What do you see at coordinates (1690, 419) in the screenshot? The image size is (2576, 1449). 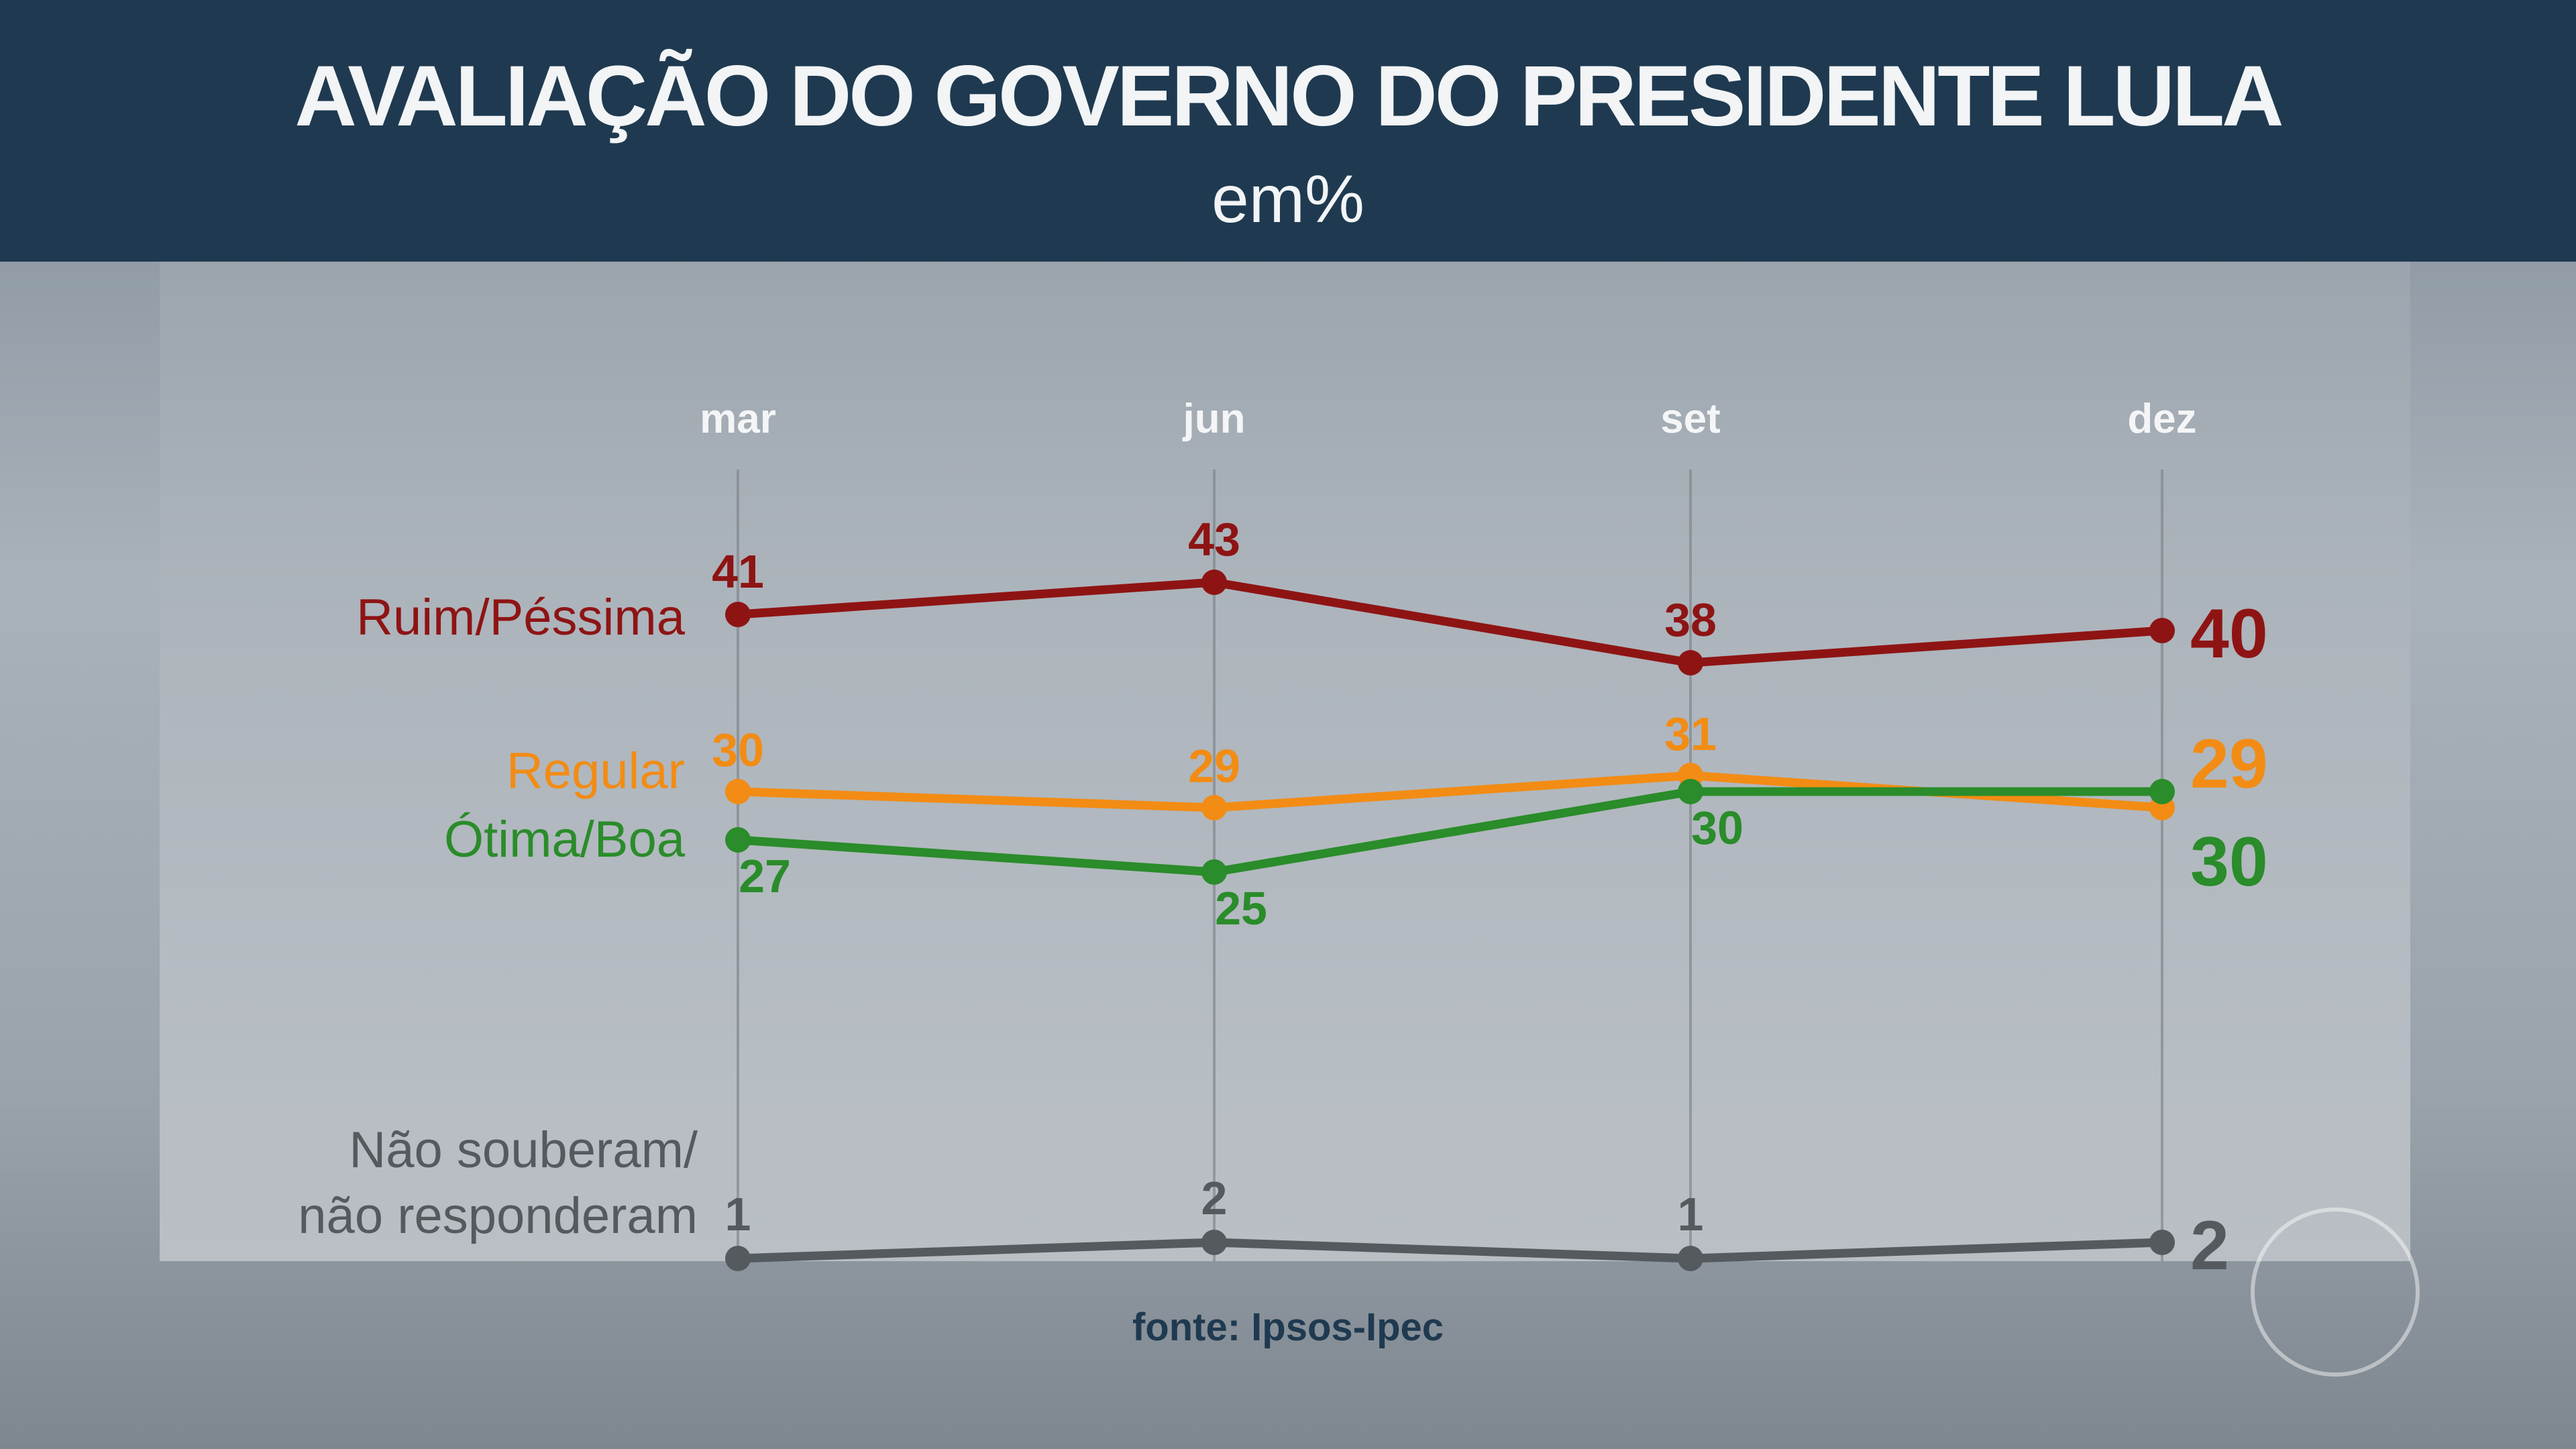 I see `x-tick-label: set` at bounding box center [1690, 419].